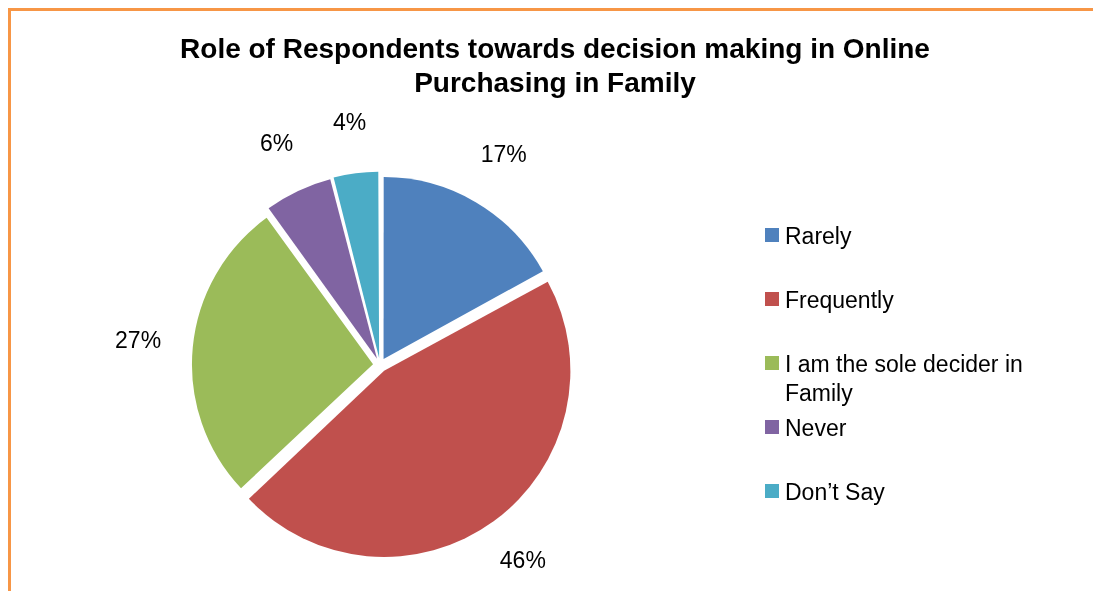  Describe the element at coordinates (555, 66) in the screenshot. I see `chart-title: Role of Respondents towards decision making in Online Purchasing in Family` at that location.